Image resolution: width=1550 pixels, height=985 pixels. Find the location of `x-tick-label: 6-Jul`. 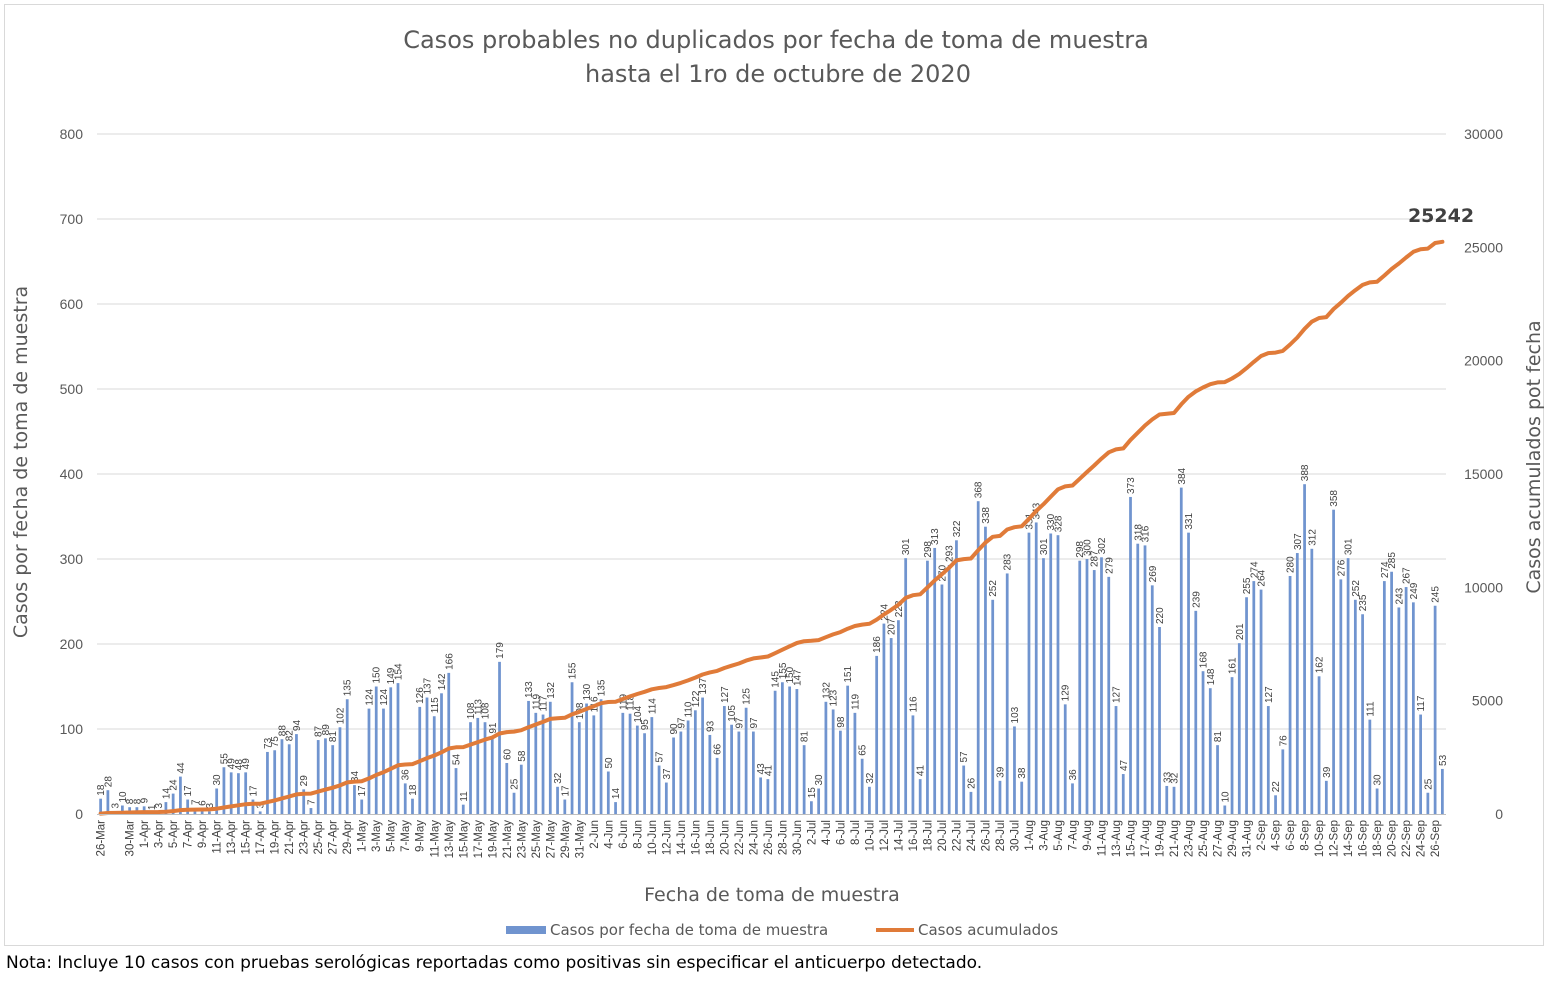

x-tick-label: 6-Jul is located at coordinates (841, 832).